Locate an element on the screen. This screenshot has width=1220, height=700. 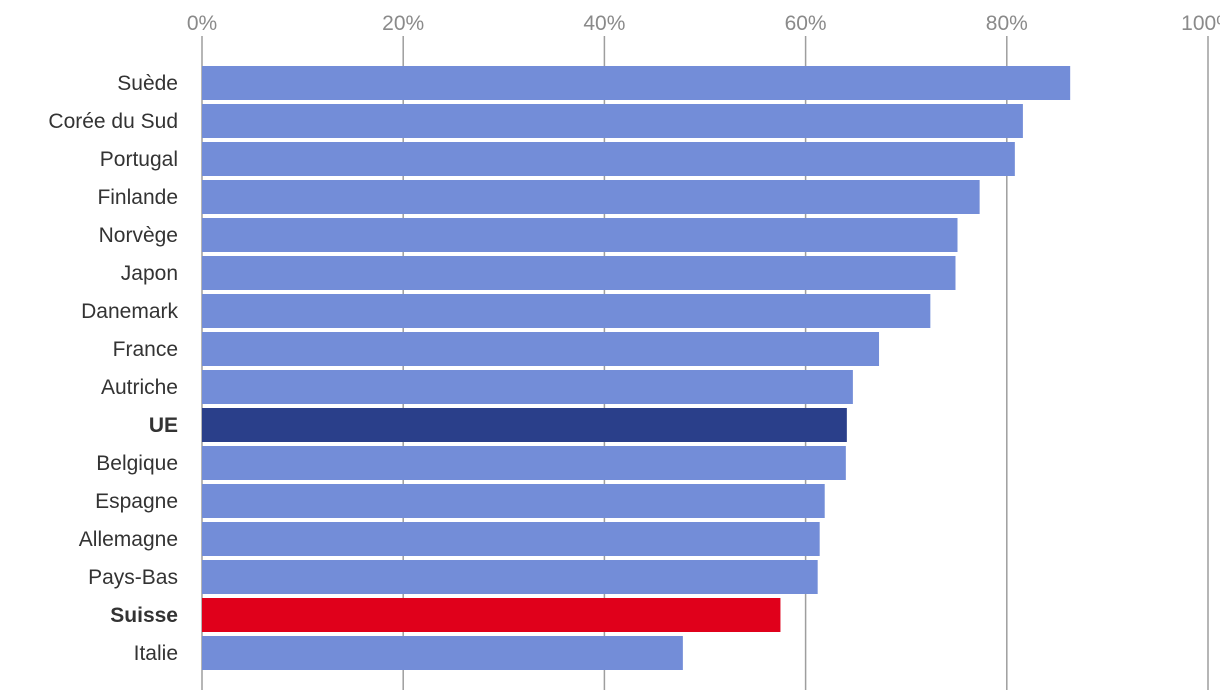
x-axis-ticks: 0% 20% 40% 60% 80% 100% is located at coordinates (703, 23).